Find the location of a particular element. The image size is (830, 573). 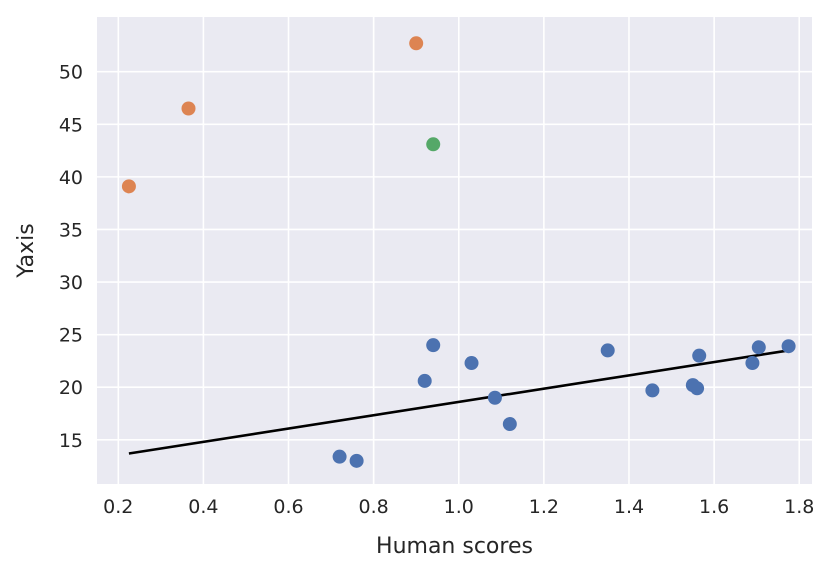

x-tick-label: 1.2 is located at coordinates (544, 507).